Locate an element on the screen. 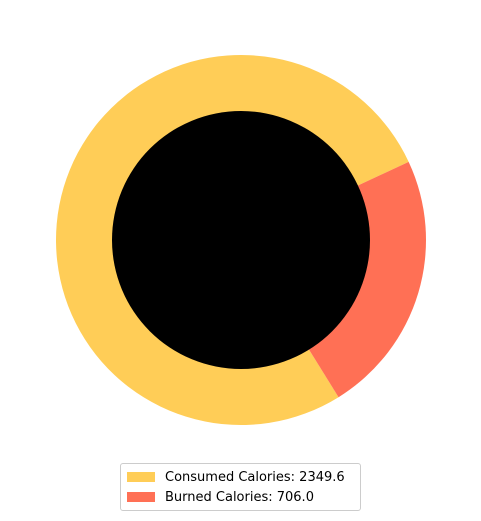 The width and height of the screenshot is (481, 521). legend-label-burned: Burned Calories: 706.0 is located at coordinates (239, 497).